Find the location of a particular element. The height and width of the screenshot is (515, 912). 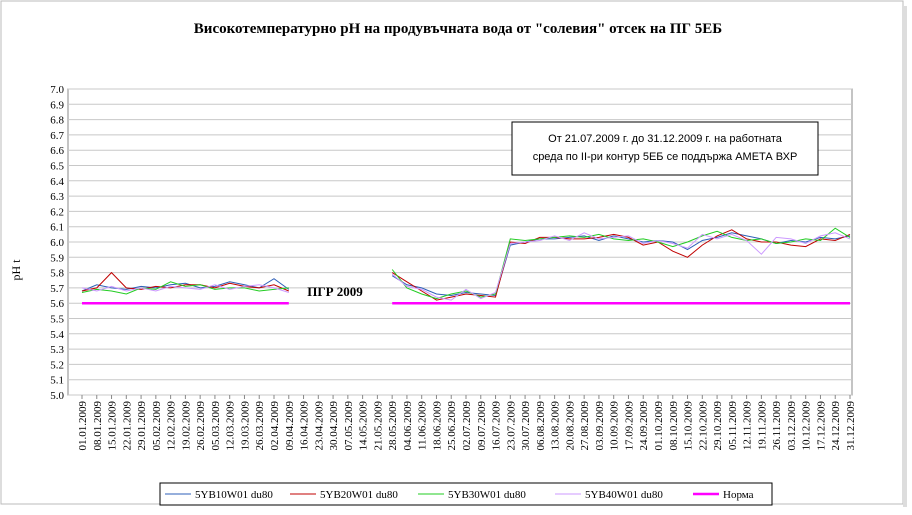

series is located at coordinates (466, 266).